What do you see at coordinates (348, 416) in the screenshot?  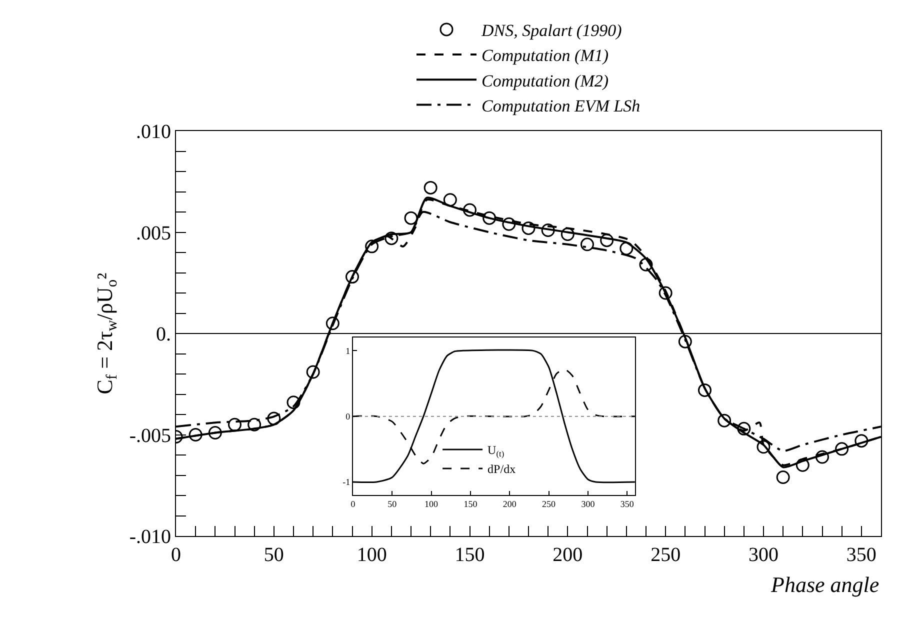 I see `y-tick-label: 0` at bounding box center [348, 416].